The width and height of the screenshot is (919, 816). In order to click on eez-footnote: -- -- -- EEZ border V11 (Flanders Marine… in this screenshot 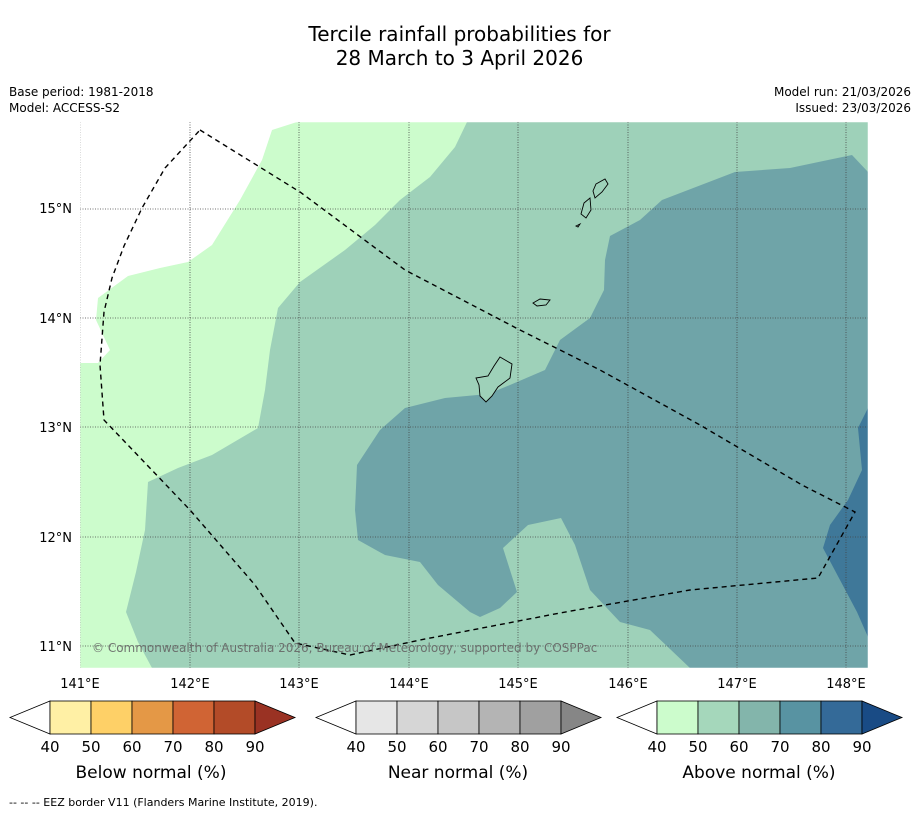, I will do `click(163, 802)`.